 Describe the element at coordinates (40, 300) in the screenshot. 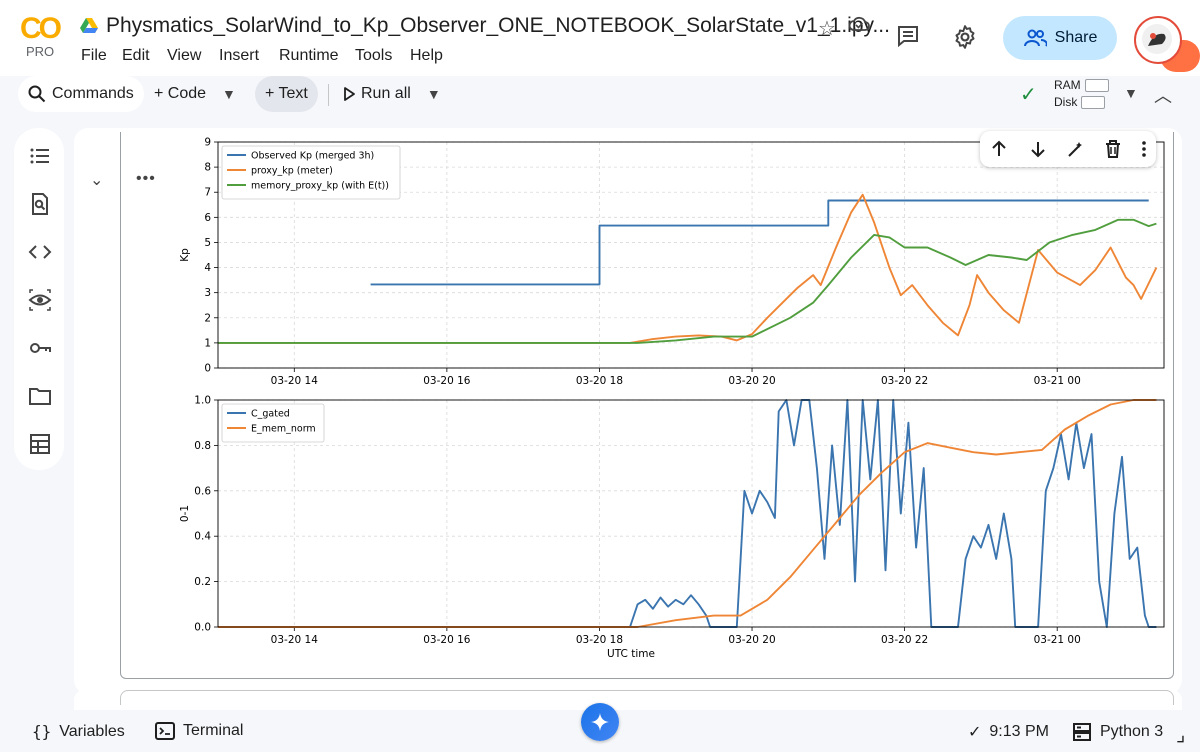

I see `variables-inspector-icon` at that location.